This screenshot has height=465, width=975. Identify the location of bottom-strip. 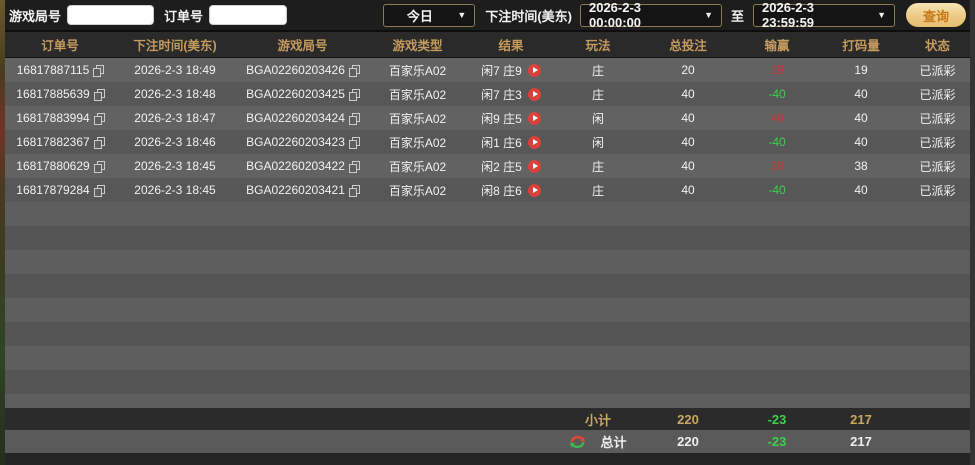
(487, 459).